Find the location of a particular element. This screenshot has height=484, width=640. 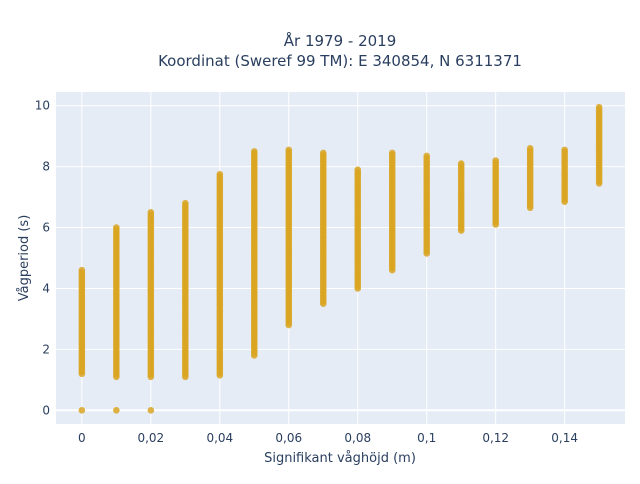

y-tick-label: 0 is located at coordinates (46, 410).